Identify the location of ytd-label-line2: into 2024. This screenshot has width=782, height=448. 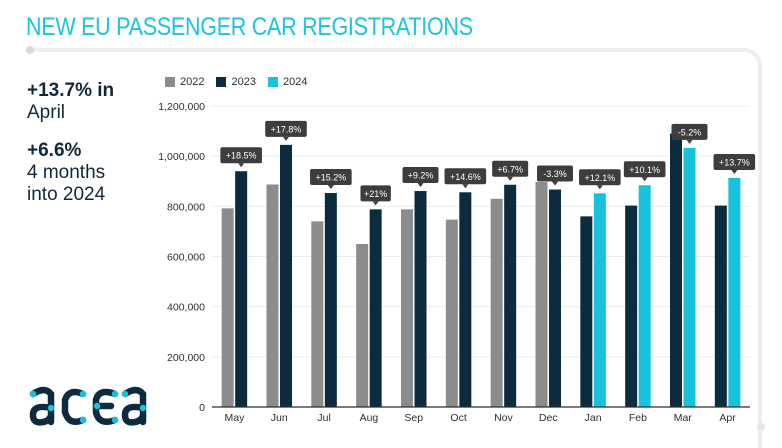
(66, 194).